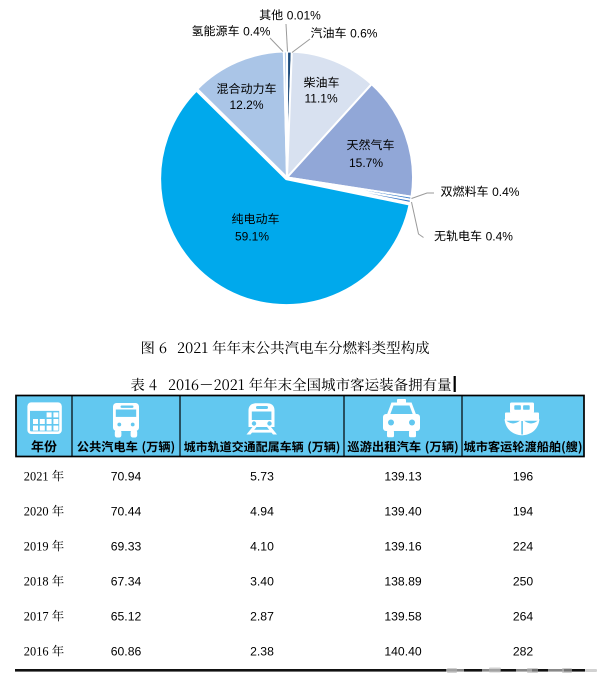 The width and height of the screenshot is (600, 680). What do you see at coordinates (523, 616) in the screenshot?
I see `svg-text: 264` at bounding box center [523, 616].